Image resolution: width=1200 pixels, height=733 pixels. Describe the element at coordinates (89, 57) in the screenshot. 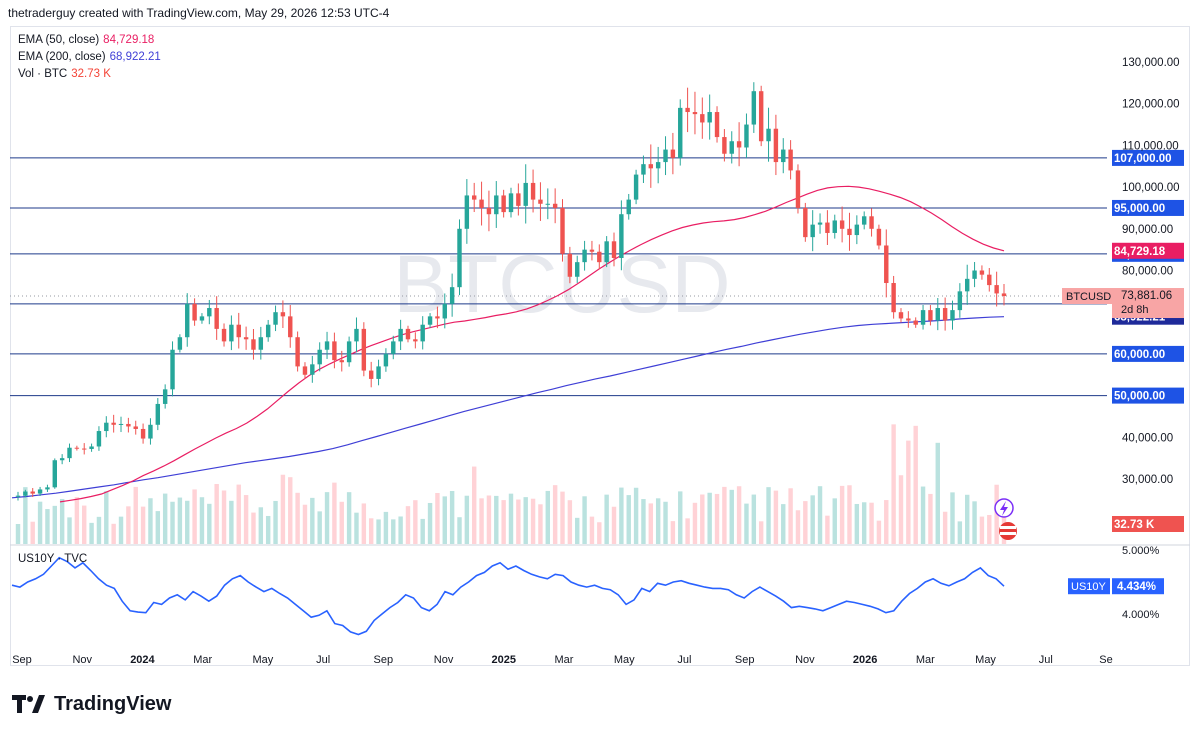

I see `legend-ema200: EMA (200, close) 68,922.21` at that location.